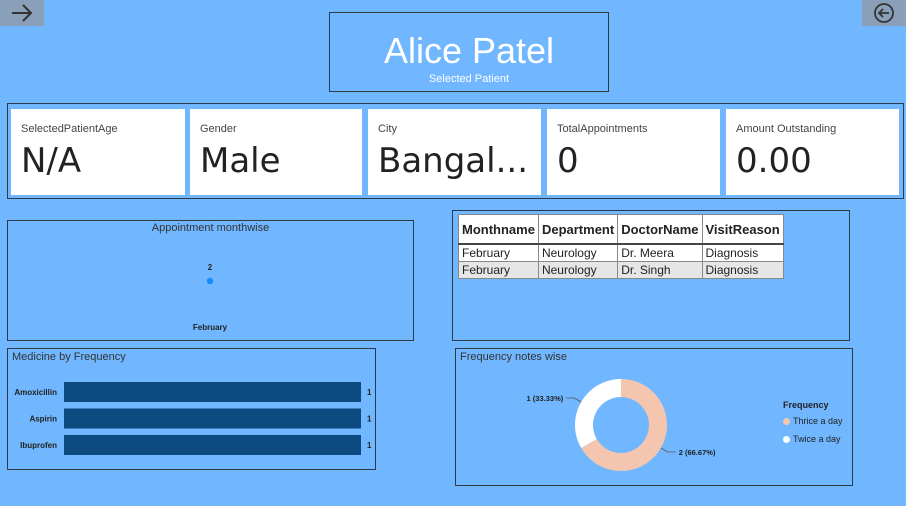 The width and height of the screenshot is (906, 506). Describe the element at coordinates (806, 405) in the screenshot. I see `legend-title: Frequency` at that location.